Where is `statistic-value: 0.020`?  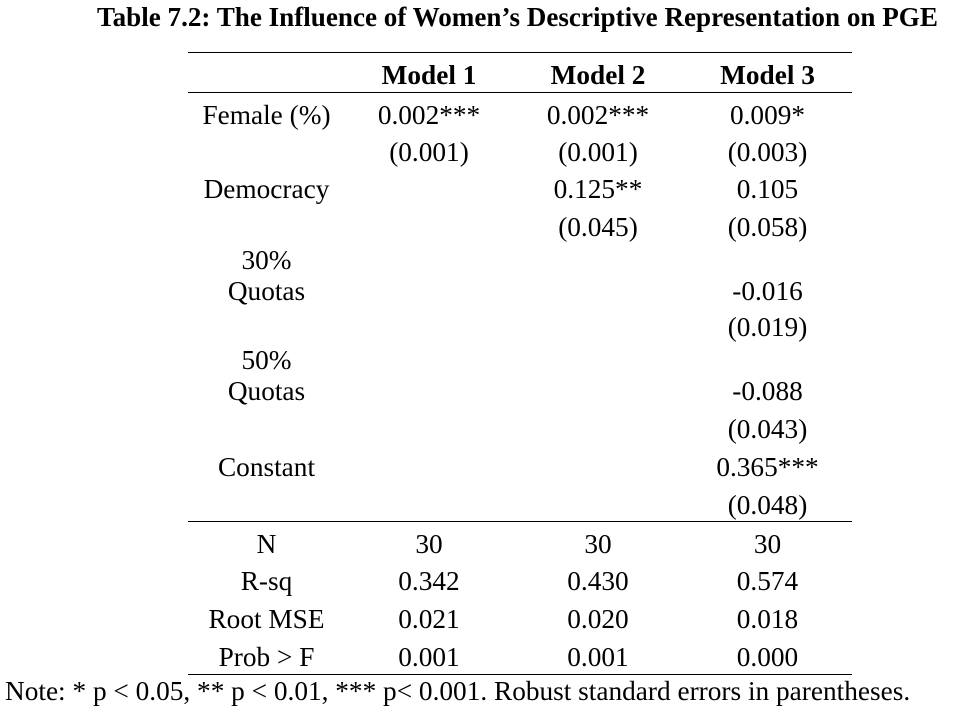
statistic-value: 0.020 is located at coordinates (598, 619).